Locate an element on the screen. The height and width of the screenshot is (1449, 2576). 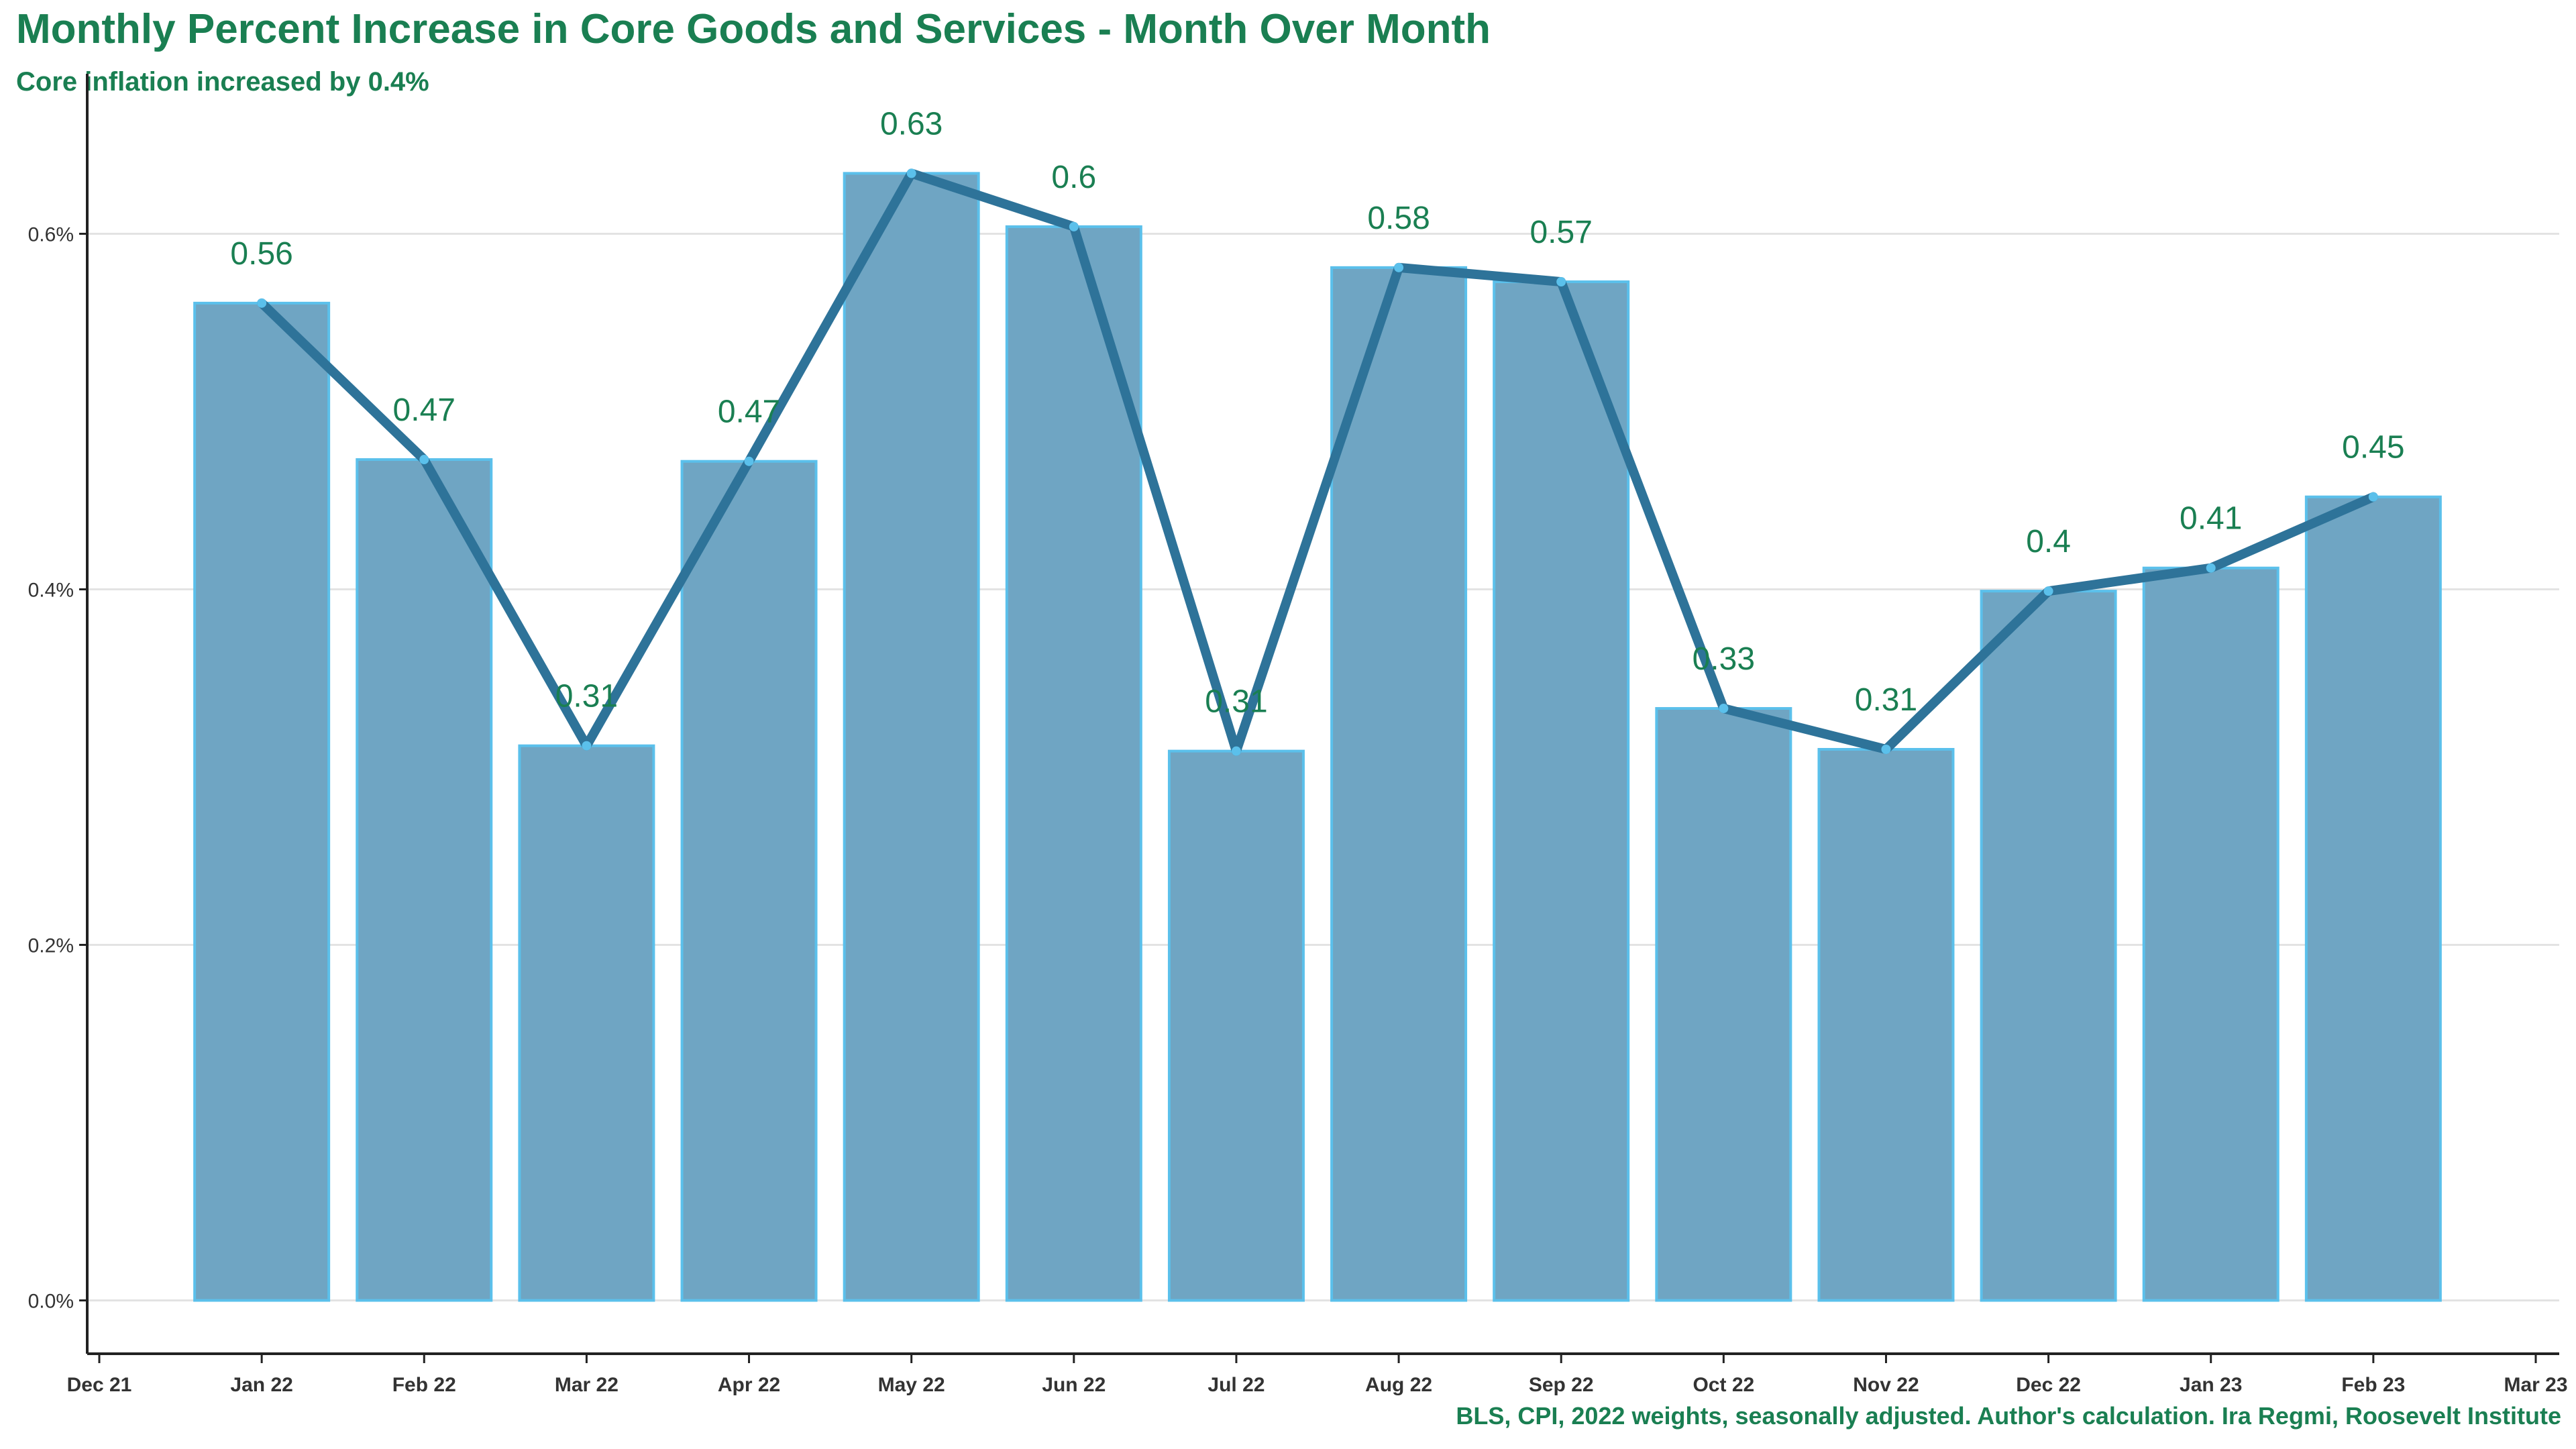
x-tick-label: Aug 22 is located at coordinates (1398, 1385).